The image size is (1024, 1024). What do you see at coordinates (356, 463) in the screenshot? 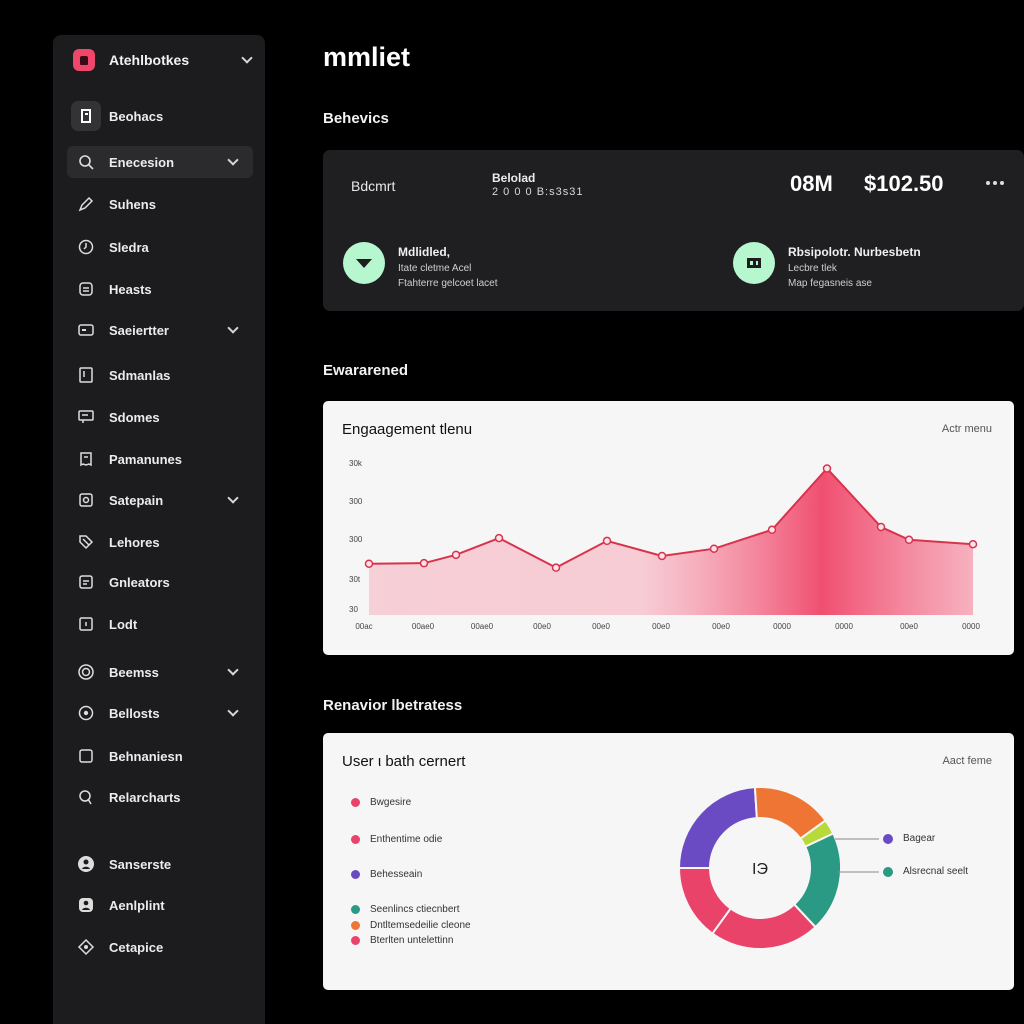
I see `y-tick-label: 30k` at bounding box center [356, 463].